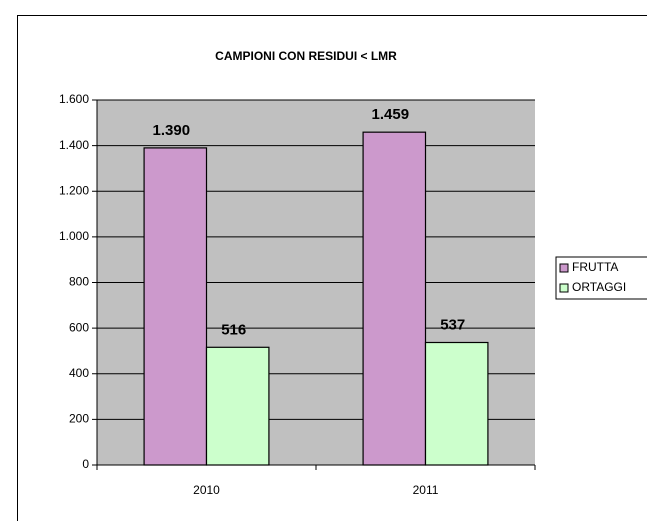  I want to click on y-tick-label: 1.400, so click(74, 145).